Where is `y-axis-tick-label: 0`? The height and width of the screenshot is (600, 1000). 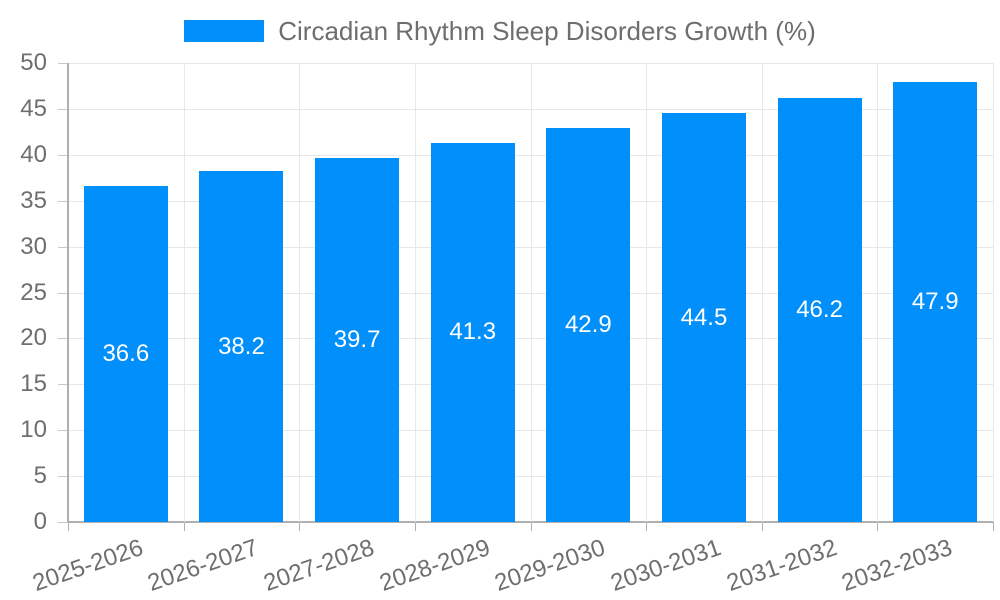 y-axis-tick-label: 0 is located at coordinates (40, 521).